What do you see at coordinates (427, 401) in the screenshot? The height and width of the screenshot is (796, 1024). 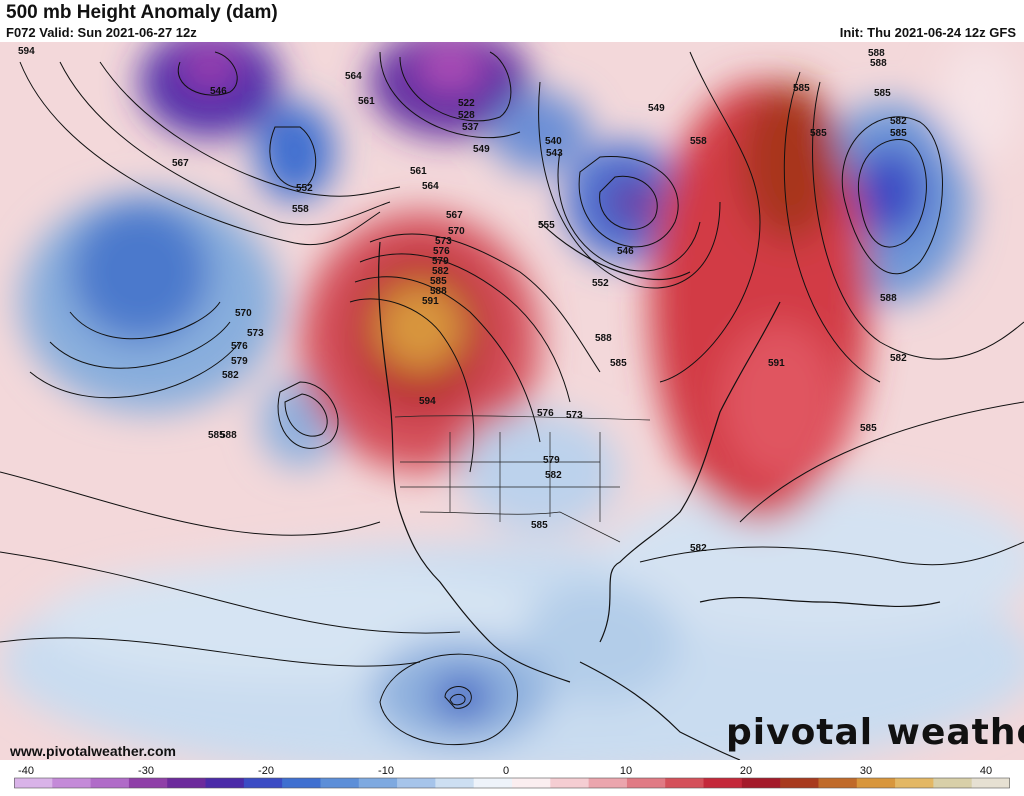 I see `contour-label: 594` at bounding box center [427, 401].